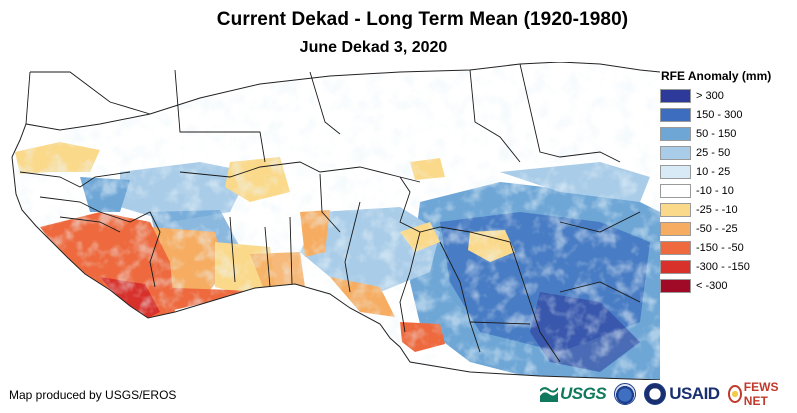 The image size is (797, 413). Describe the element at coordinates (734, 394) in the screenshot. I see `fews-globe-icon` at that location.